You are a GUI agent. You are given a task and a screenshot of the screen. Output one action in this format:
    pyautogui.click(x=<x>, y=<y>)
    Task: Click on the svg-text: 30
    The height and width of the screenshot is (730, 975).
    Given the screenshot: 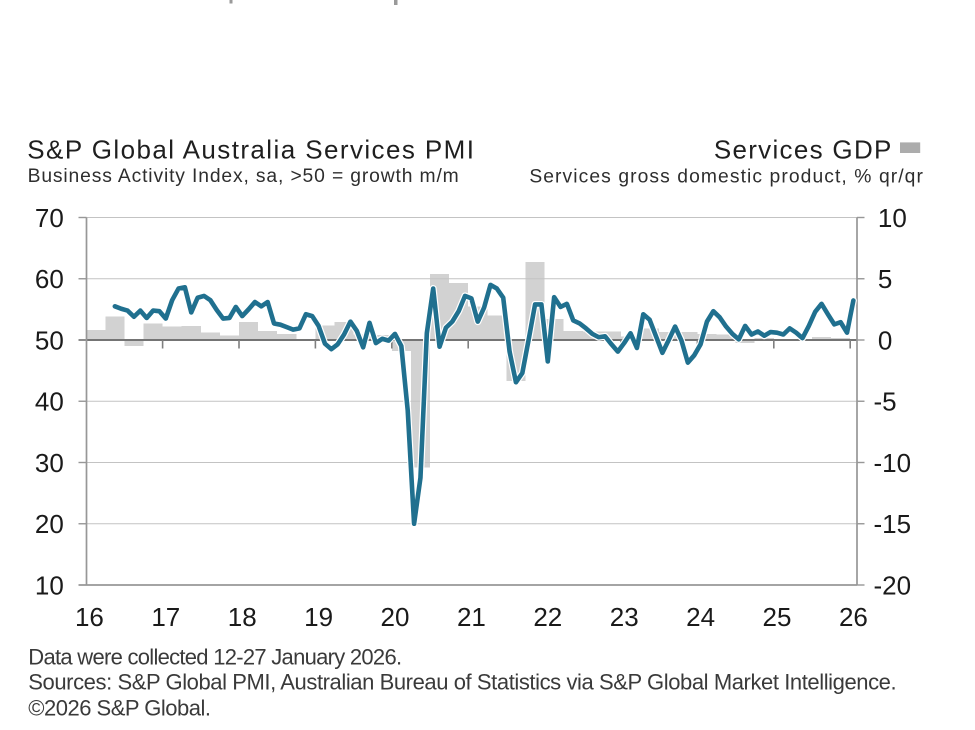 What is the action you would take?
    pyautogui.click(x=49, y=463)
    